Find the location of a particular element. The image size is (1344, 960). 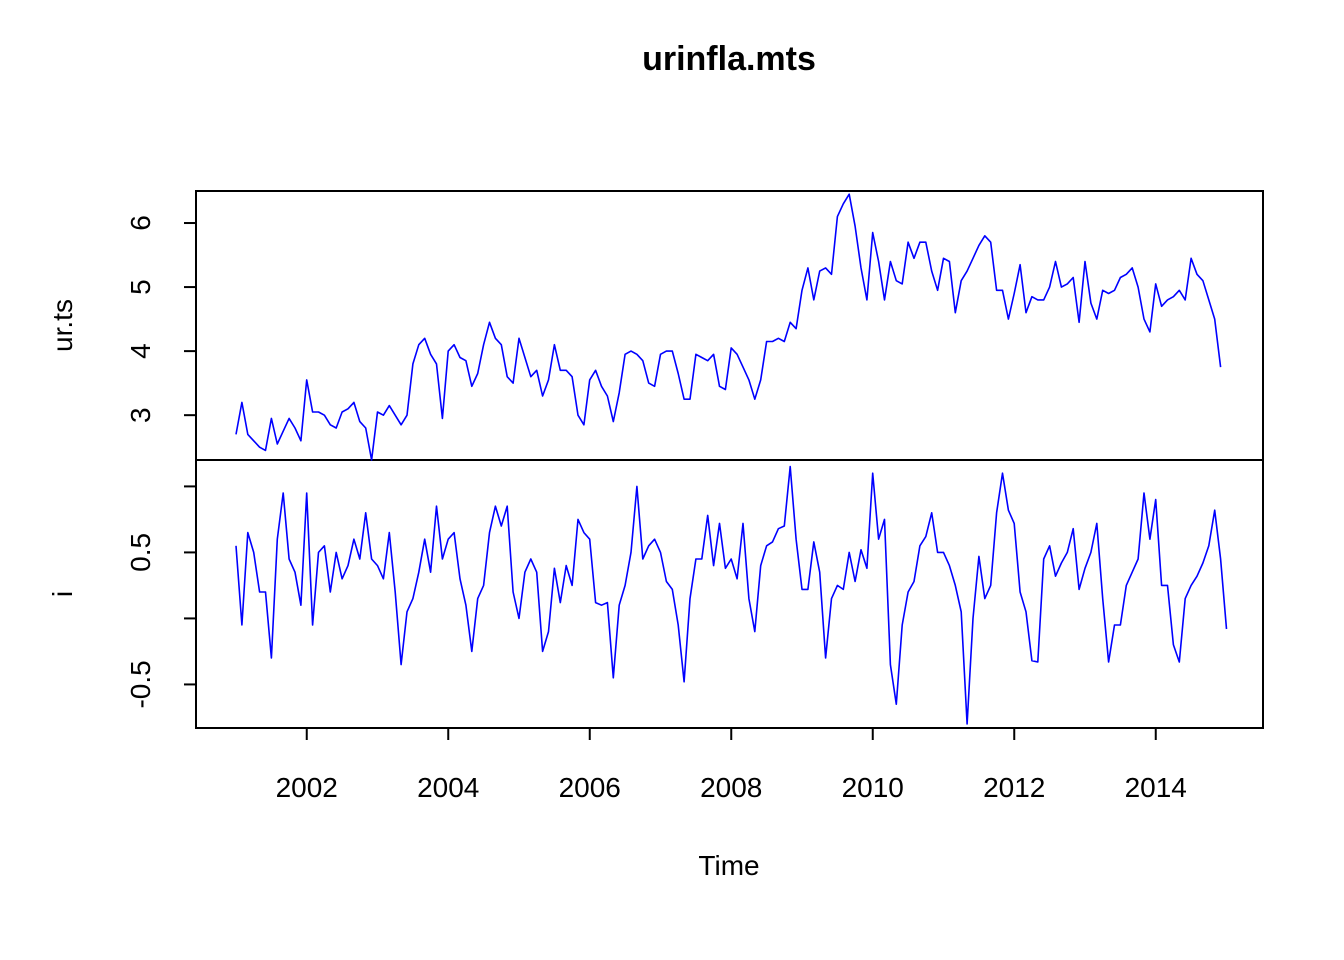

y-tick-label: 6 is located at coordinates (140, 223).